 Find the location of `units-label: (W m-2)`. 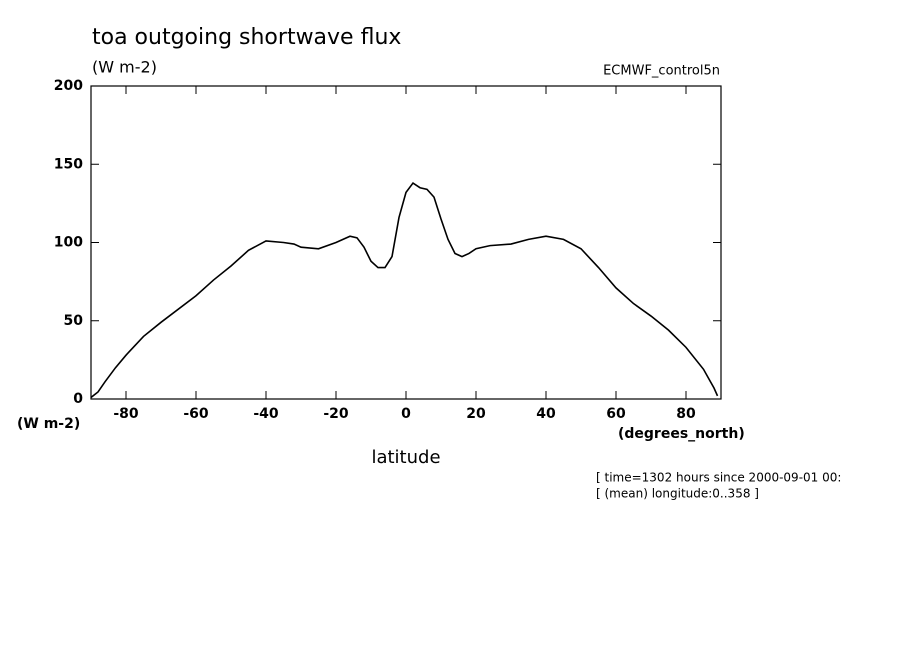

units-label: (W m-2) is located at coordinates (124, 67).